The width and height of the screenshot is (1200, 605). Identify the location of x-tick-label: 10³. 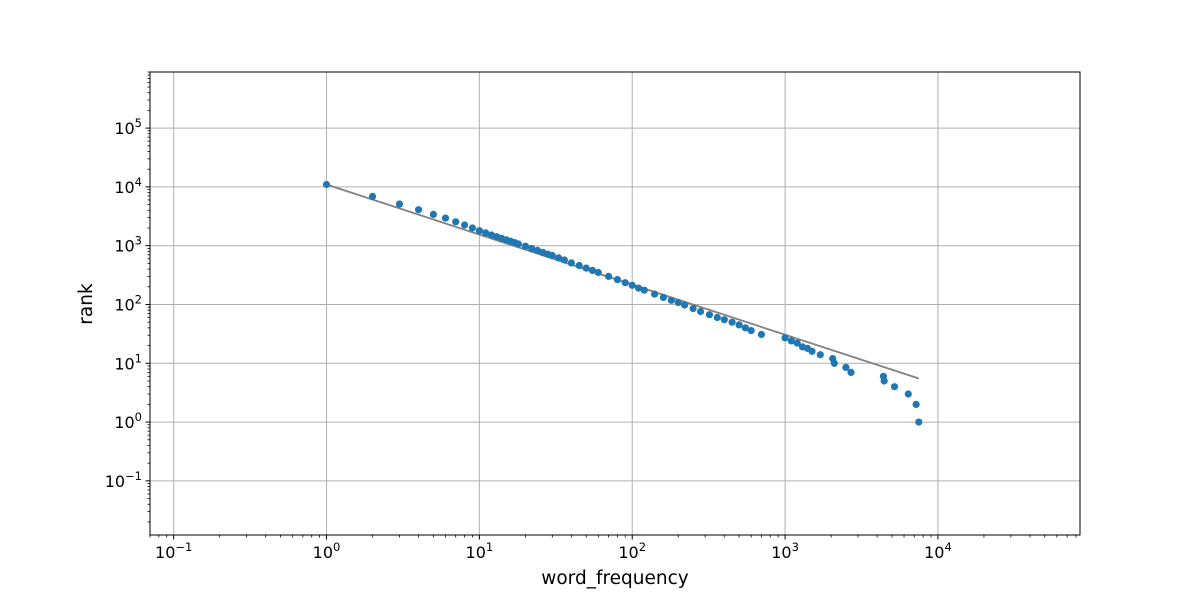
(785, 551).